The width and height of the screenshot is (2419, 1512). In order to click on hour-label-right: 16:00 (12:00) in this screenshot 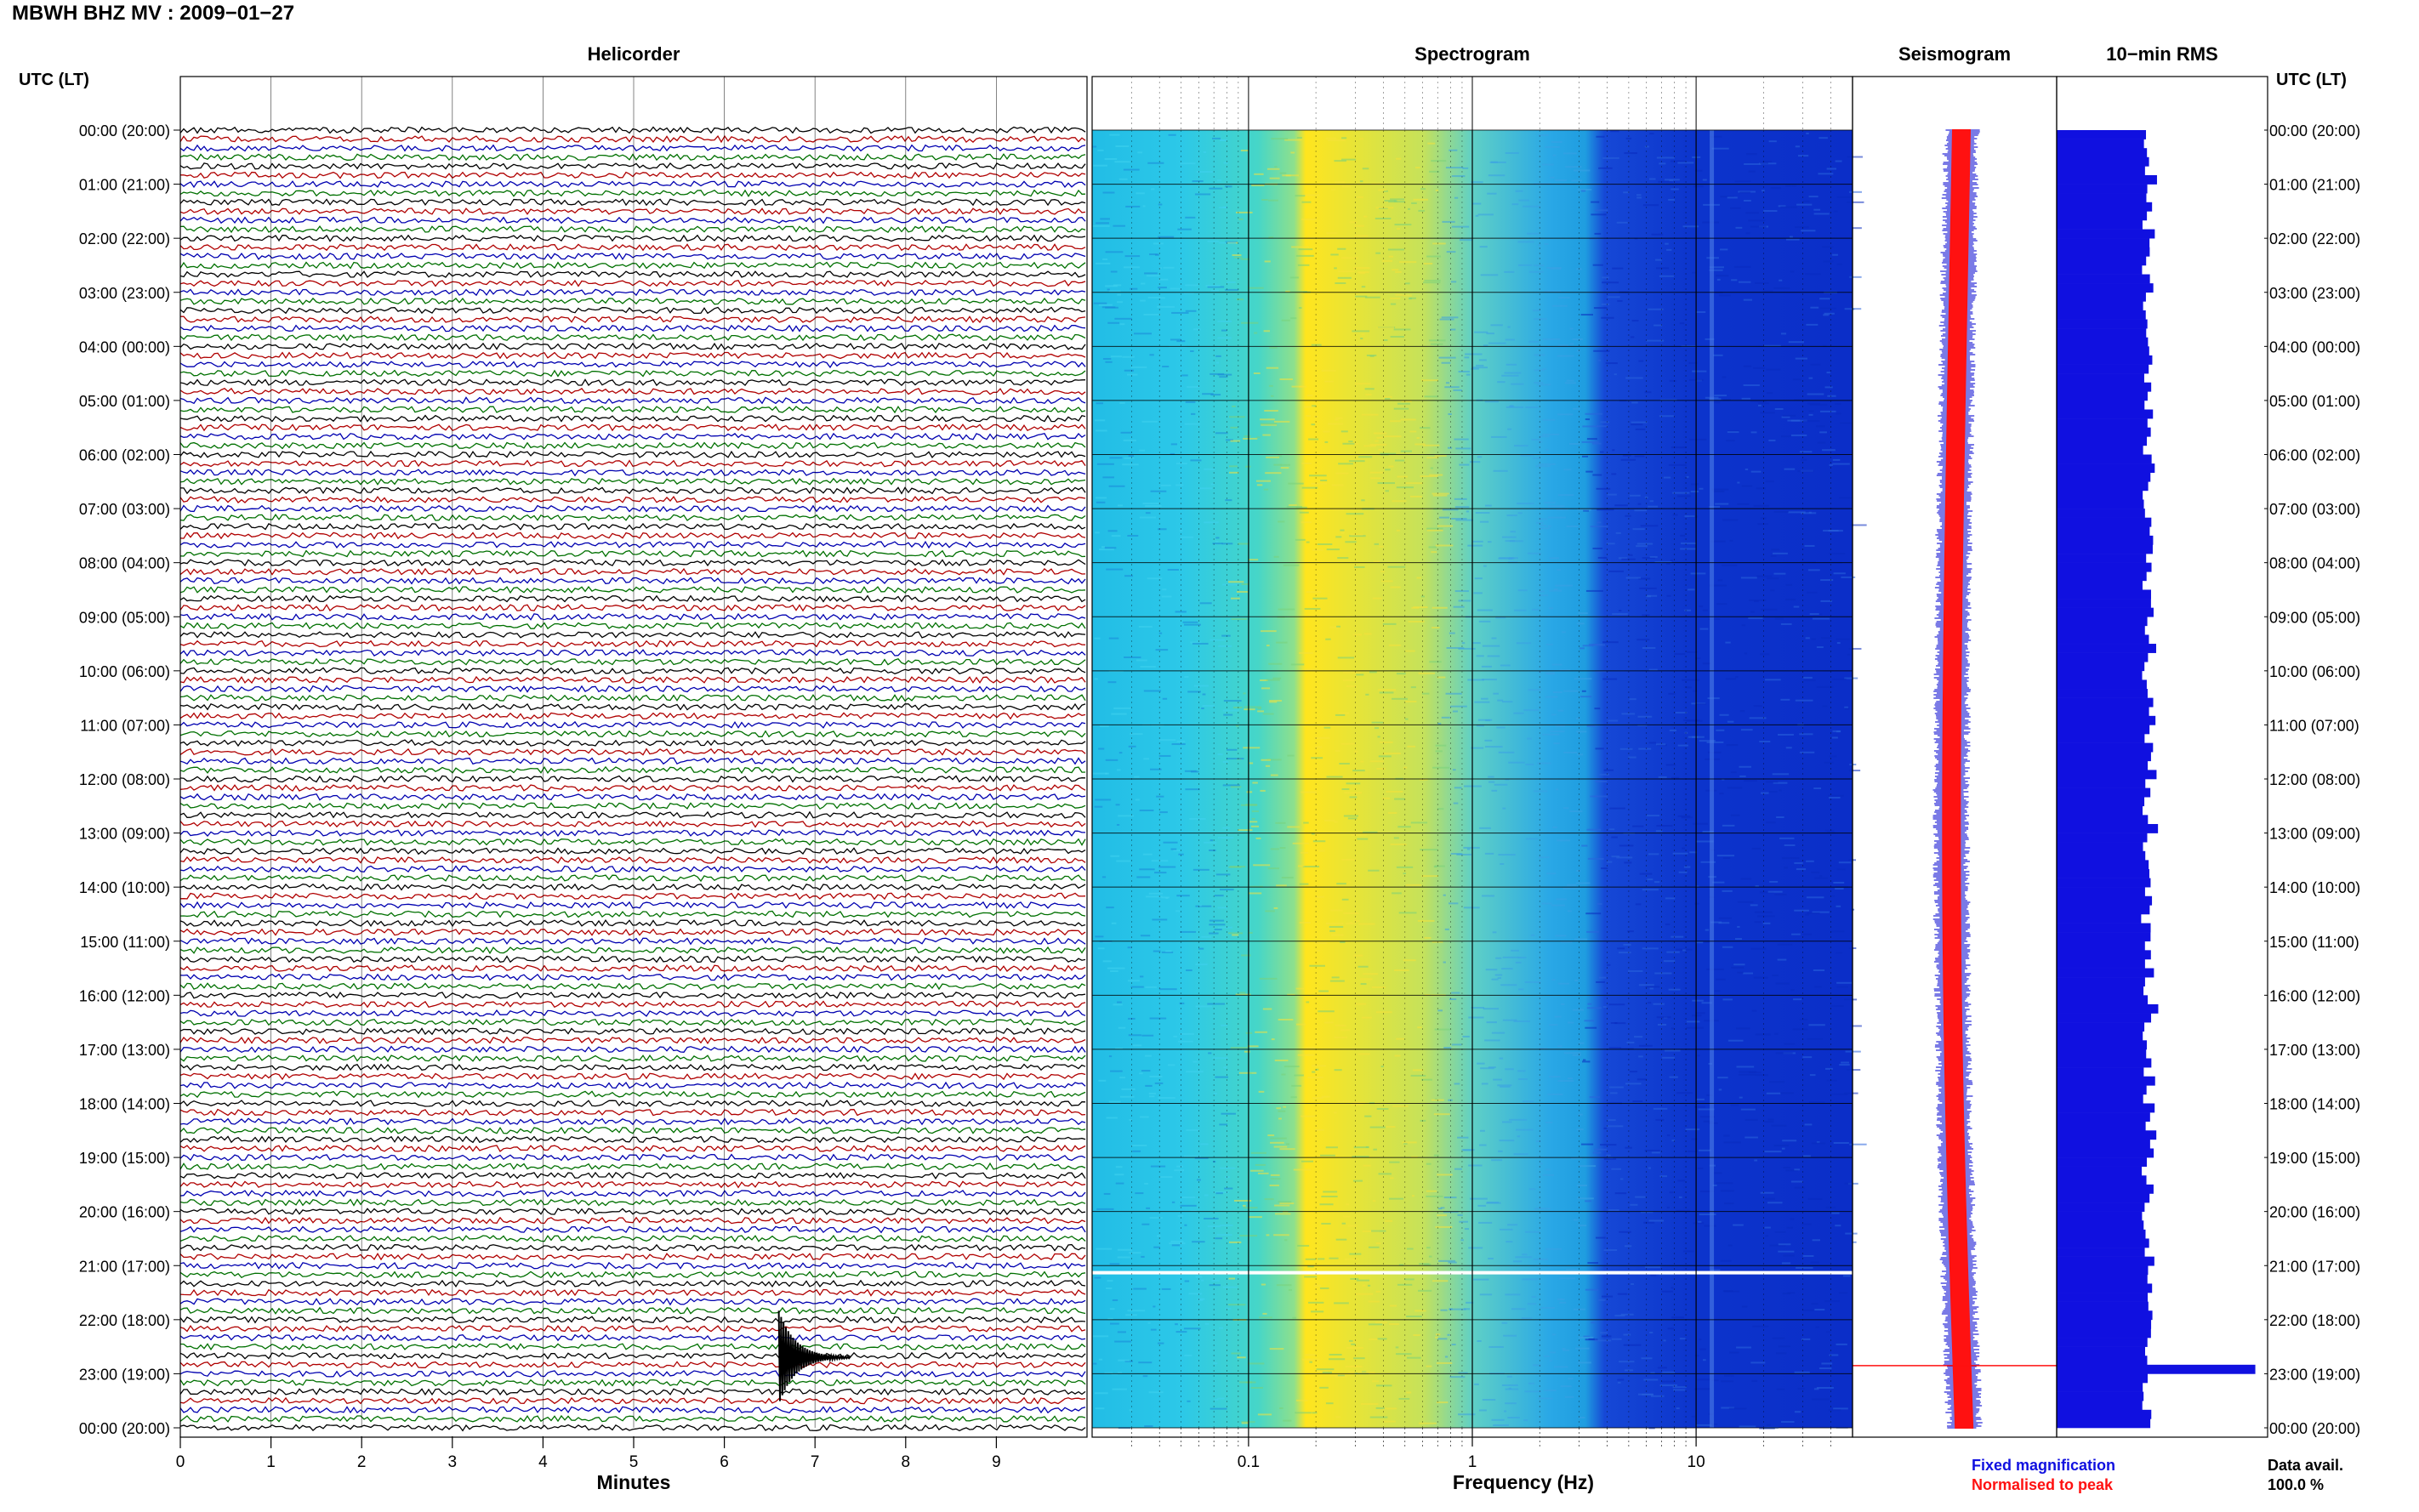, I will do `click(2314, 995)`.